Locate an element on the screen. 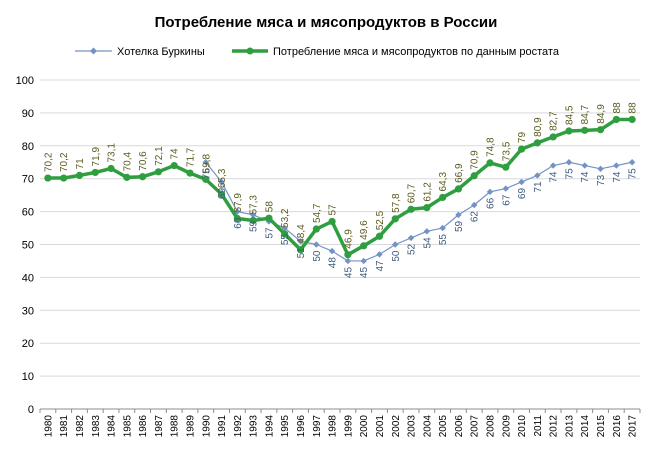  x-tick-label-1995: 1995 is located at coordinates (285, 426).